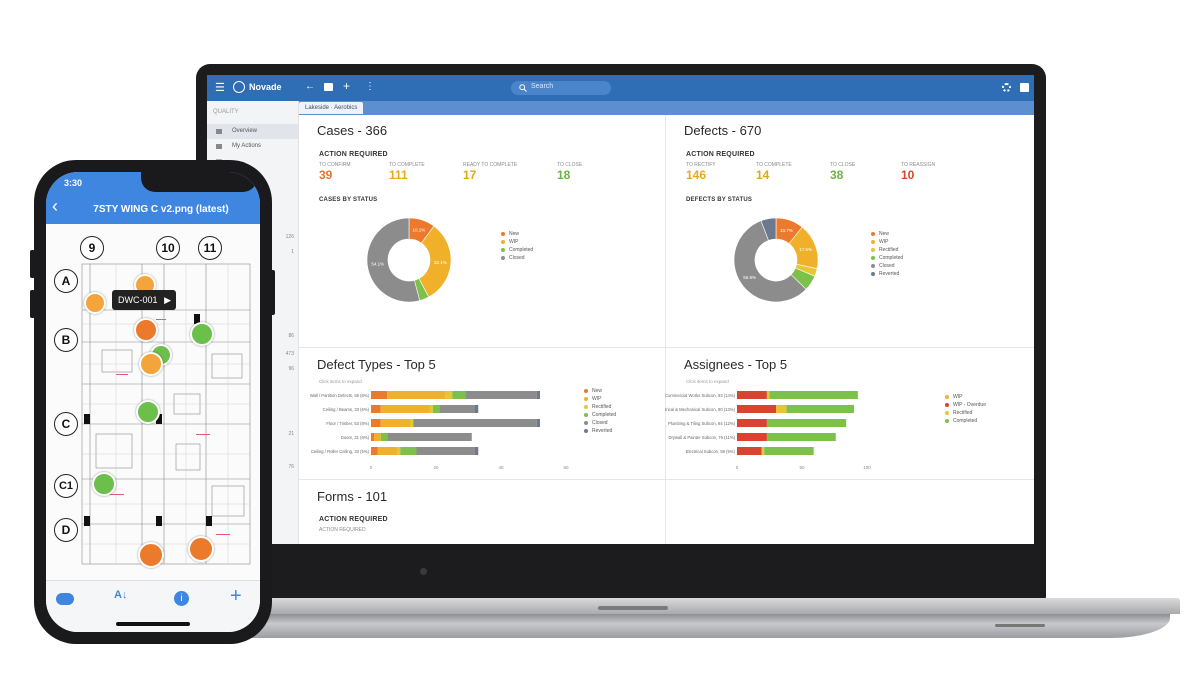  Describe the element at coordinates (436, 467) in the screenshot. I see `axis-tick-label: 20` at that location.